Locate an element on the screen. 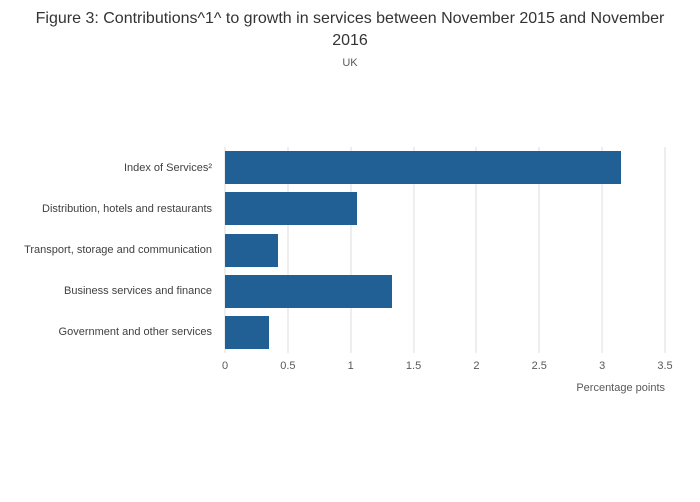 The image size is (700, 502). figure-subtitle: UK is located at coordinates (350, 63).